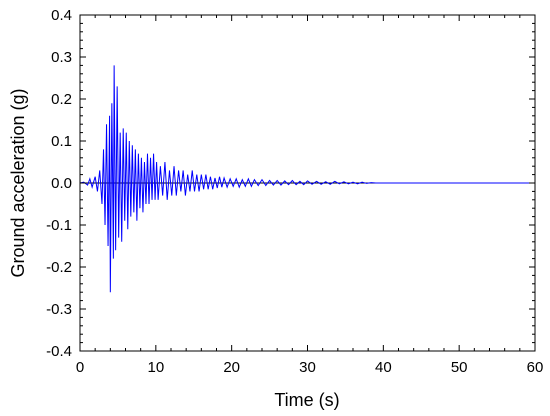 The height and width of the screenshot is (416, 550). What do you see at coordinates (459, 367) in the screenshot?
I see `x-tick-label: 50` at bounding box center [459, 367].